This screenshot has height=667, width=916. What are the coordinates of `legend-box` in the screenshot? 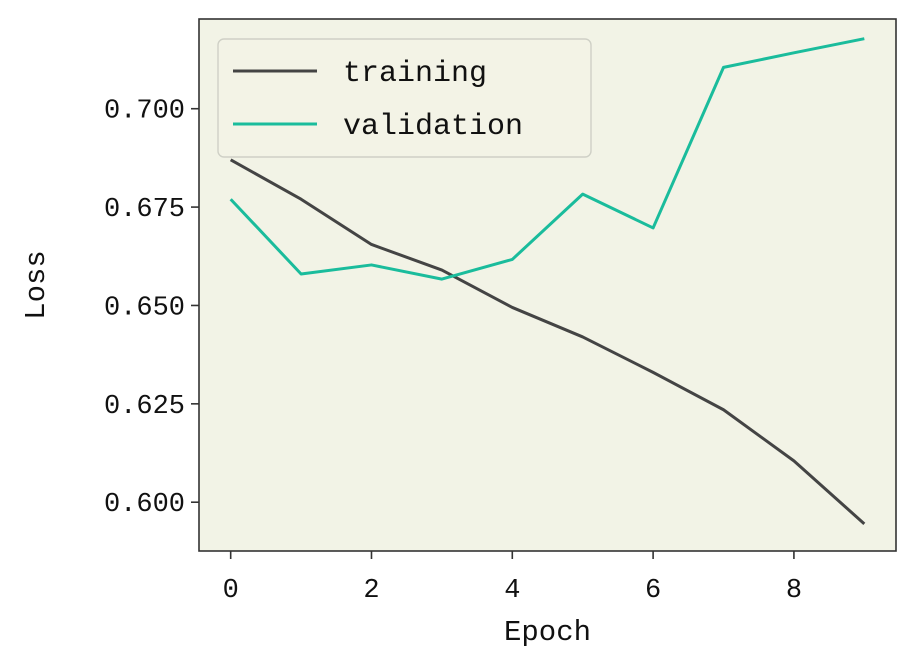 It's located at (404, 98).